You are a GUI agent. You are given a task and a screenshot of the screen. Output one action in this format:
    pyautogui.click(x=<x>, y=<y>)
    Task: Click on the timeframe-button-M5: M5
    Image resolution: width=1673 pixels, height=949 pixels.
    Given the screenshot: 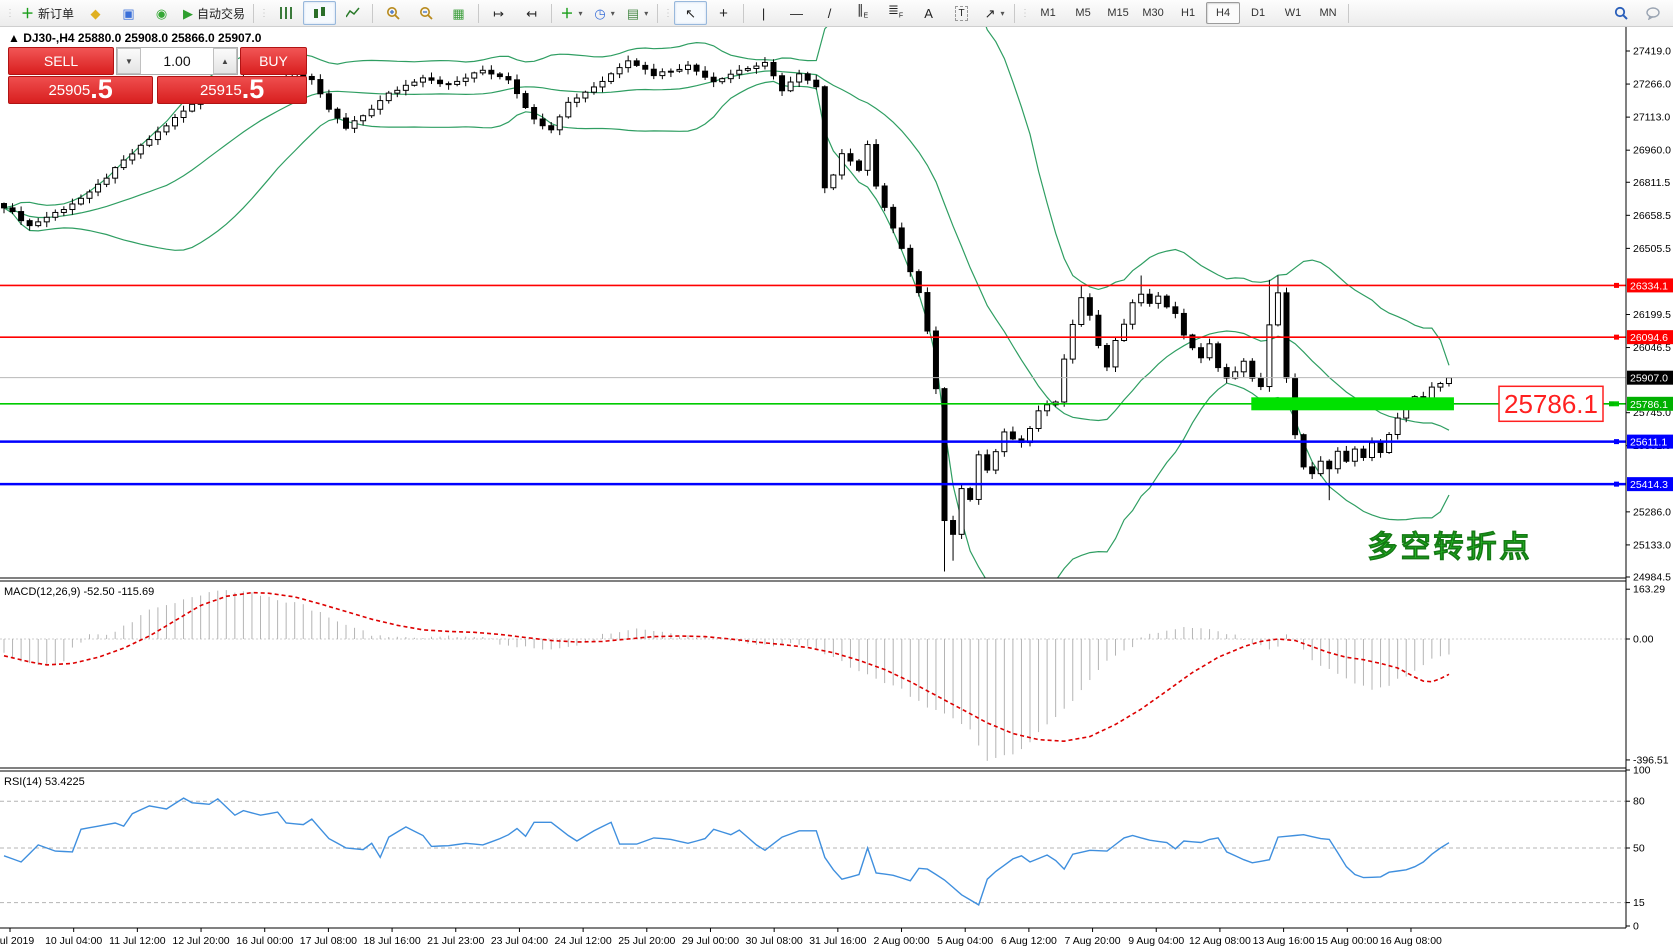 What is the action you would take?
    pyautogui.click(x=1083, y=13)
    